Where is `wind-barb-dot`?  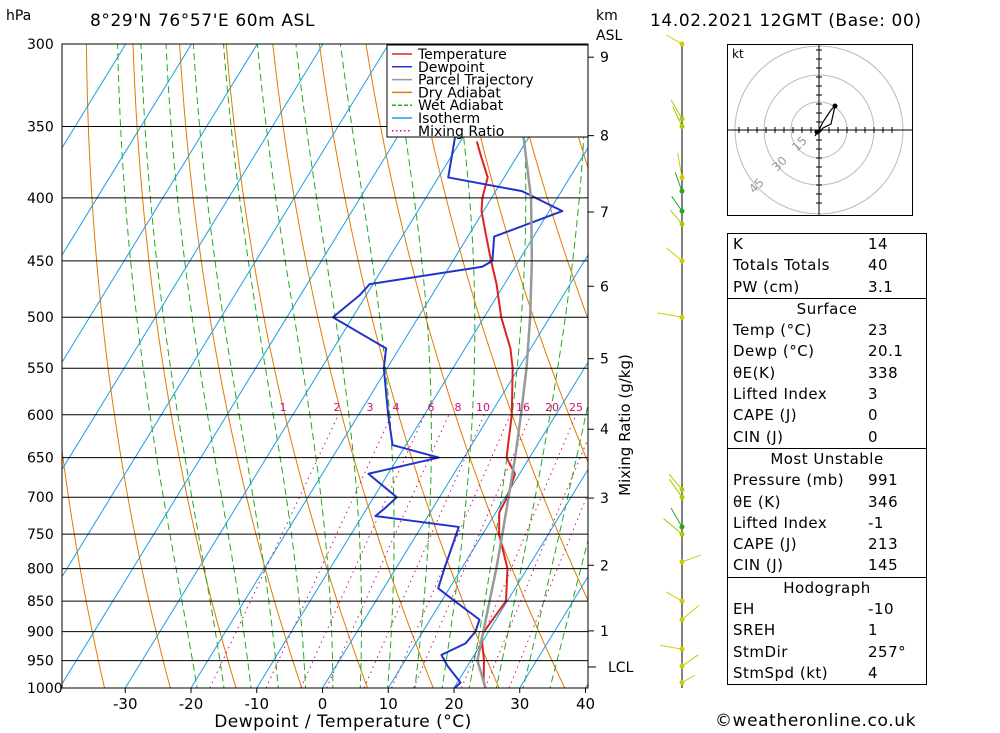 wind-barb-dot is located at coordinates (682, 126).